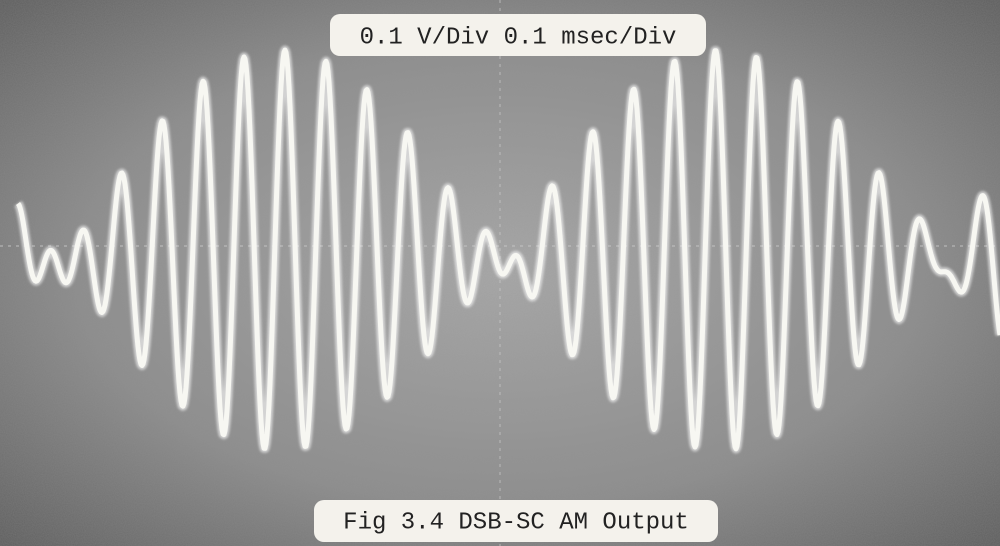 The height and width of the screenshot is (546, 1000). Describe the element at coordinates (518, 37) in the screenshot. I see `top-label: 0.1 V/Div 0.1 msec/Div` at that location.